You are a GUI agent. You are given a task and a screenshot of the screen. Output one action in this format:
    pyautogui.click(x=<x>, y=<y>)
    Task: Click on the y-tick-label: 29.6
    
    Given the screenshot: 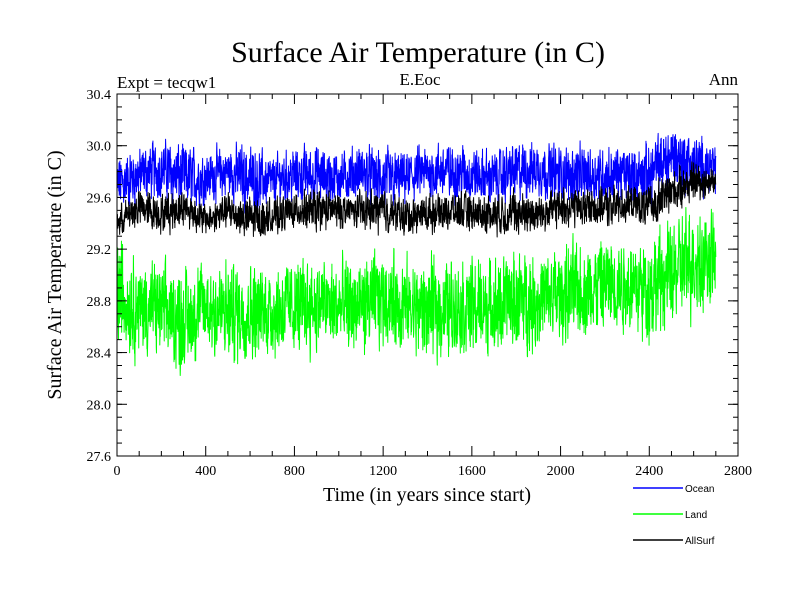 What is the action you would take?
    pyautogui.click(x=99, y=198)
    